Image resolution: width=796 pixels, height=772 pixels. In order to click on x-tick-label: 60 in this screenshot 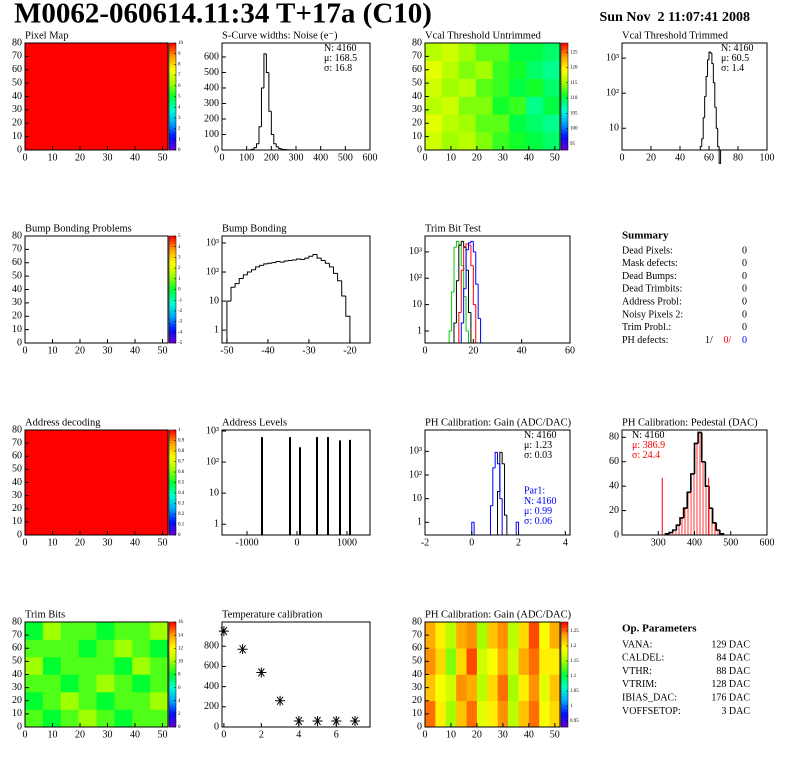, I will do `click(709, 157)`.